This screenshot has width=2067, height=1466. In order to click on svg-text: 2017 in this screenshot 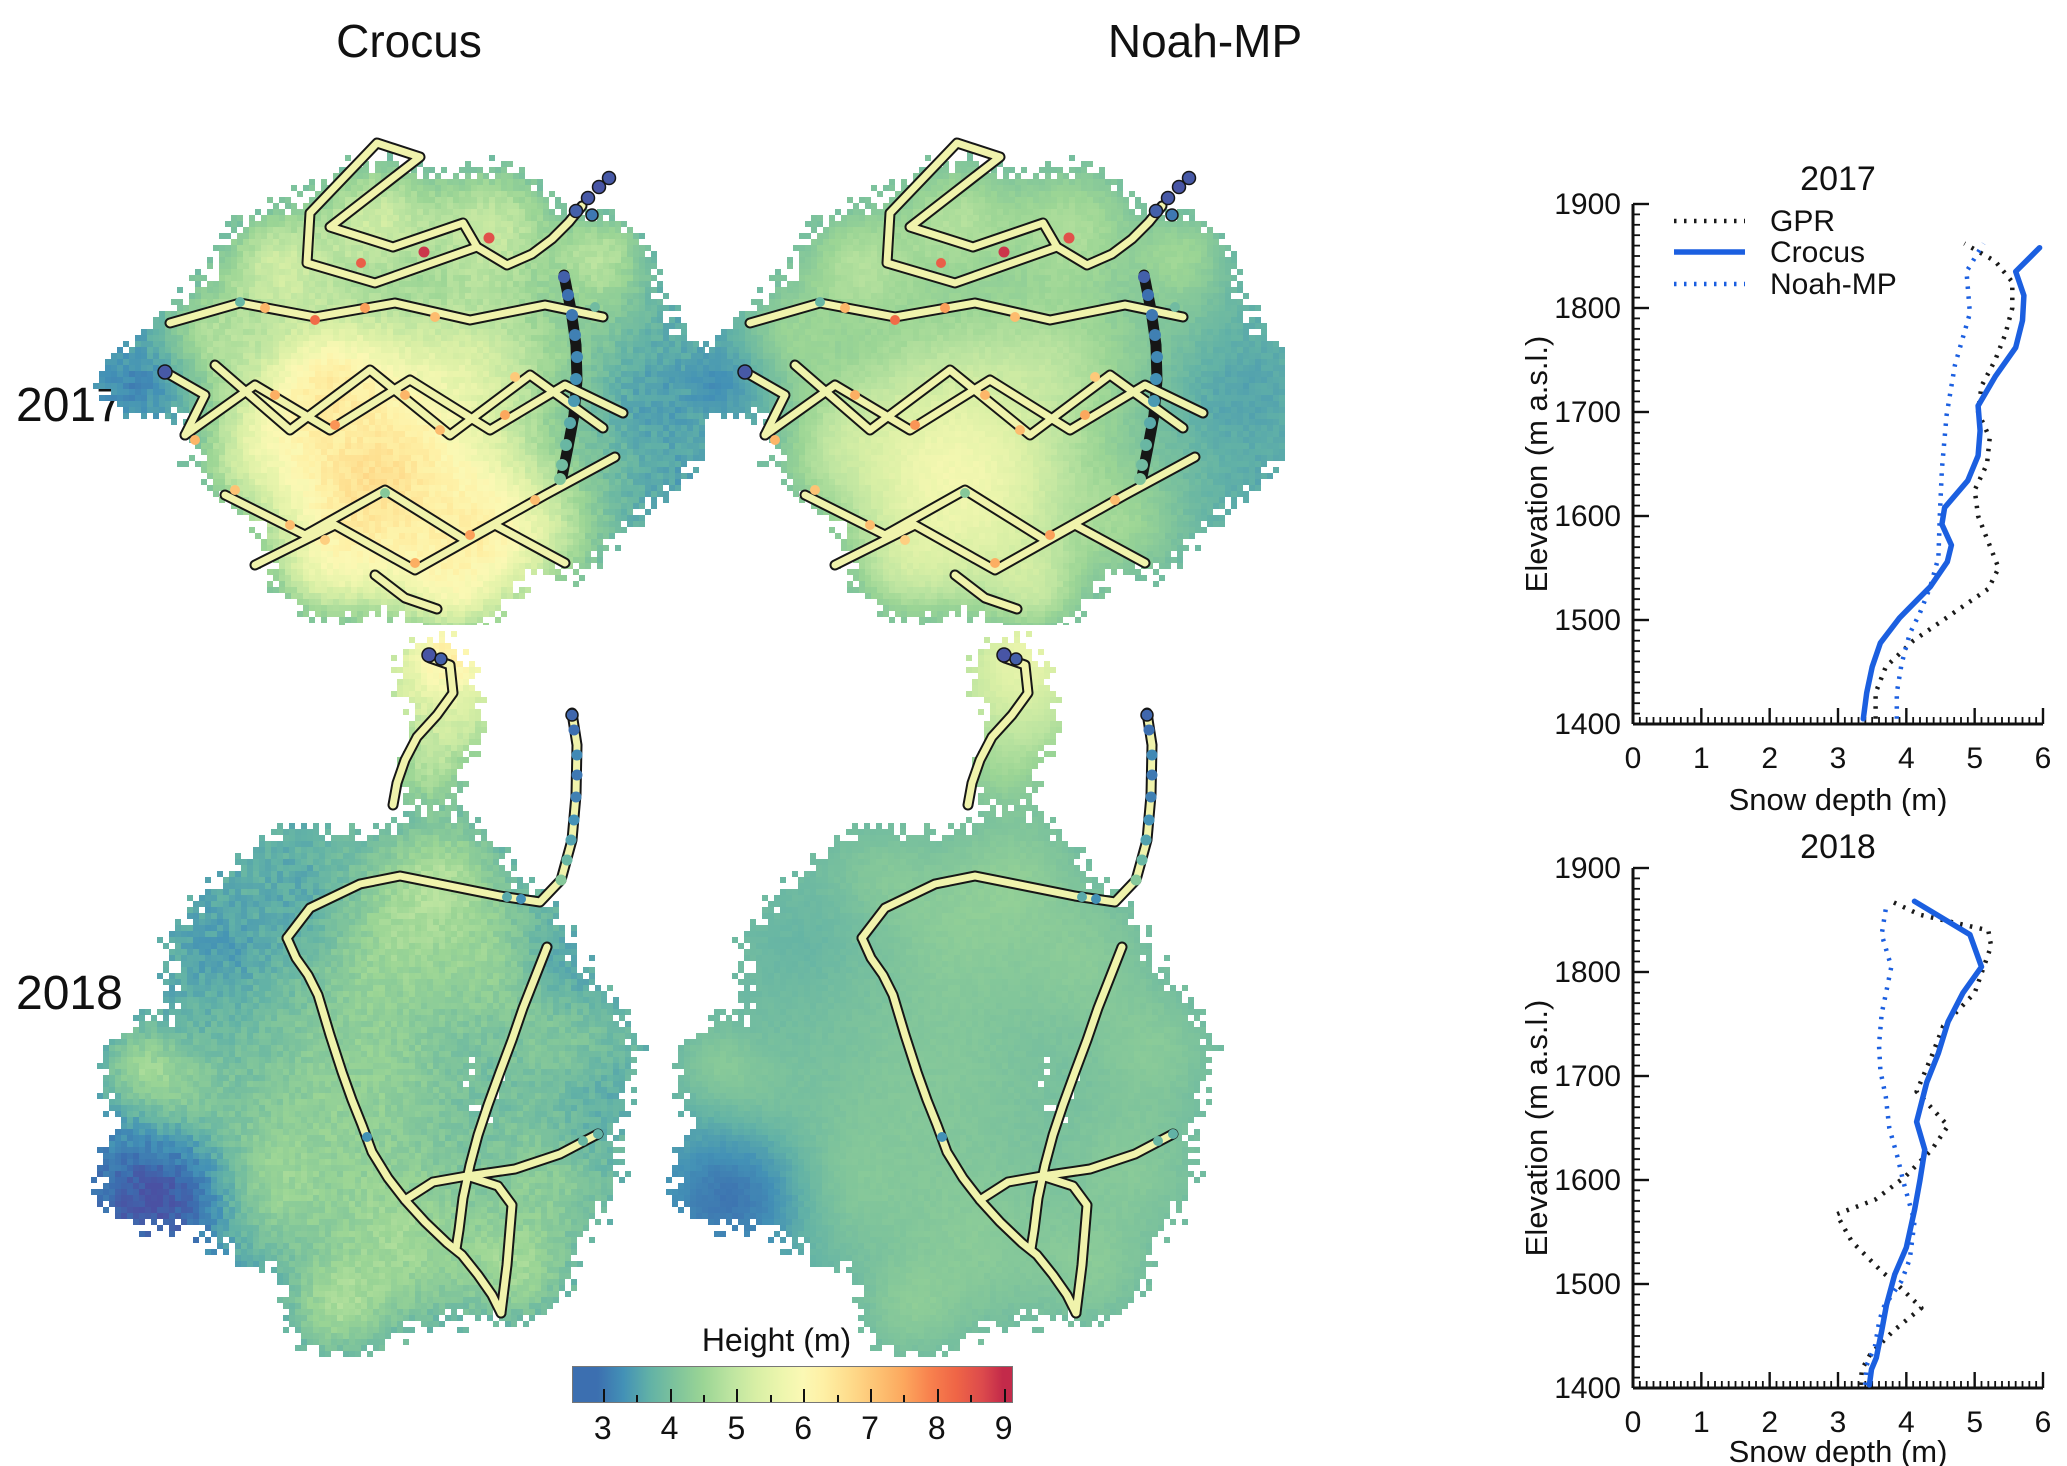, I will do `click(1838, 179)`.